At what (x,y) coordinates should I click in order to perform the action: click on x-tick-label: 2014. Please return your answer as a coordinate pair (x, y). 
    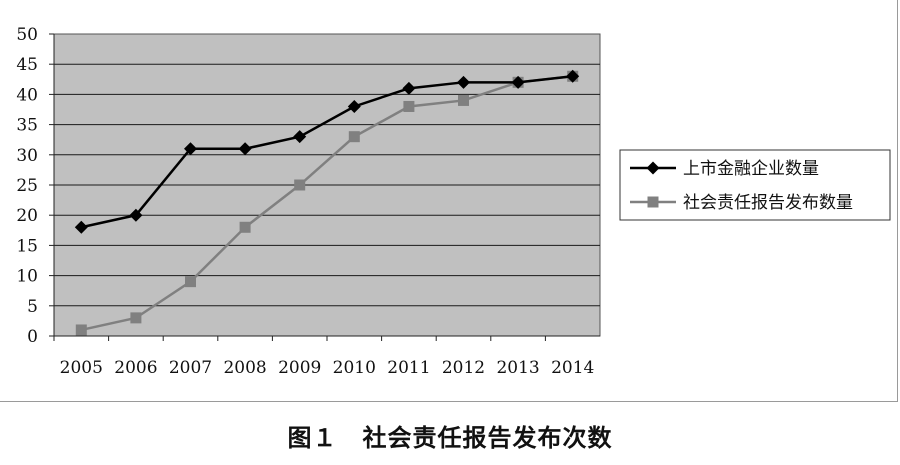
    Looking at the image, I should click on (572, 368).